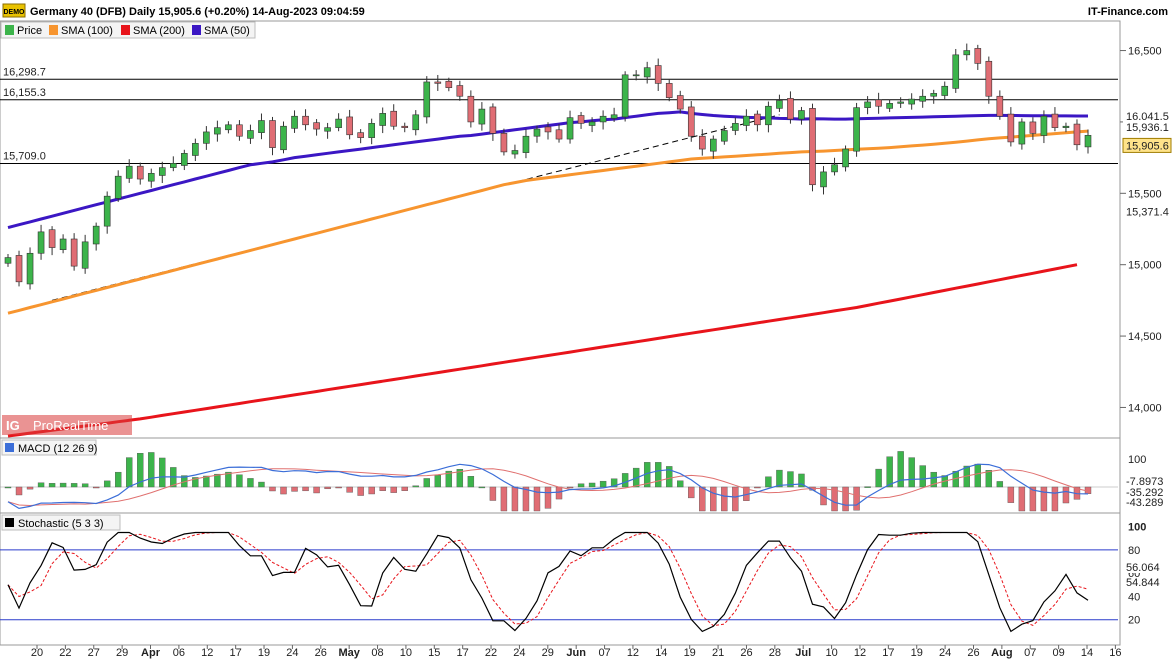 The height and width of the screenshot is (663, 1173). I want to click on stoch-value-label: 54.844, so click(1143, 583).